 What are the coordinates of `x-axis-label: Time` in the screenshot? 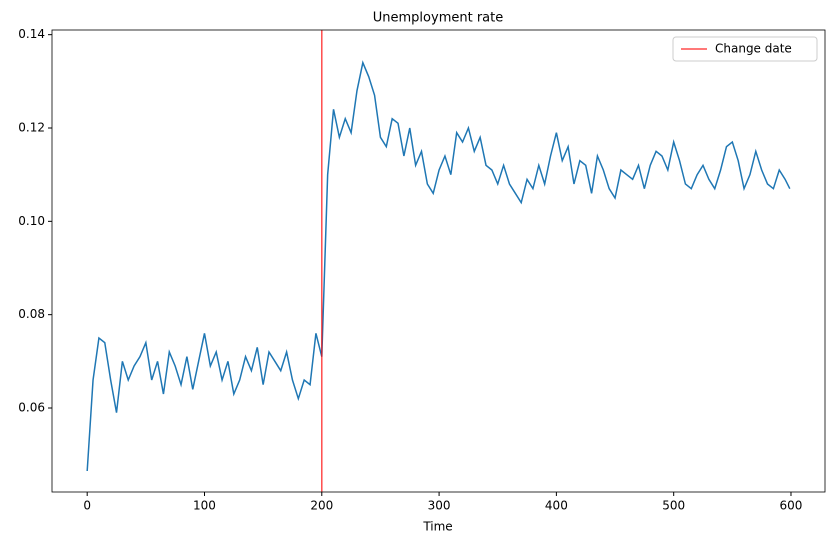 It's located at (437, 527).